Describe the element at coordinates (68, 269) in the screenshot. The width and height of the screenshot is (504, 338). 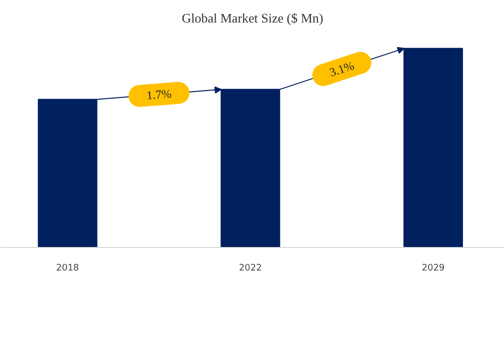
I see `x-tick-label: 2018` at that location.